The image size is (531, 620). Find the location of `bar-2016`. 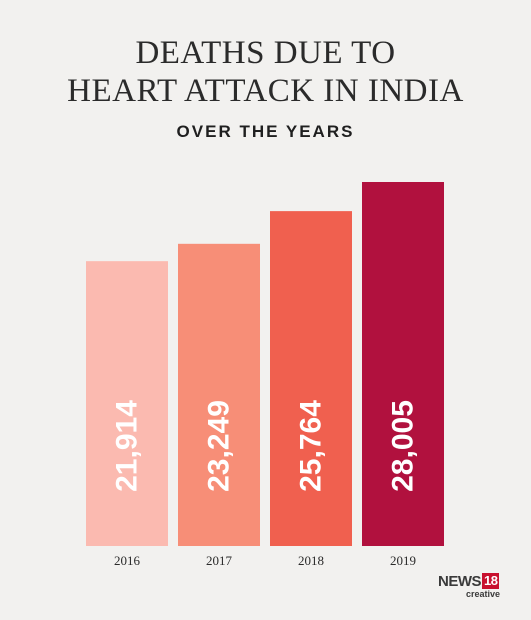

bar-2016 is located at coordinates (127, 403).